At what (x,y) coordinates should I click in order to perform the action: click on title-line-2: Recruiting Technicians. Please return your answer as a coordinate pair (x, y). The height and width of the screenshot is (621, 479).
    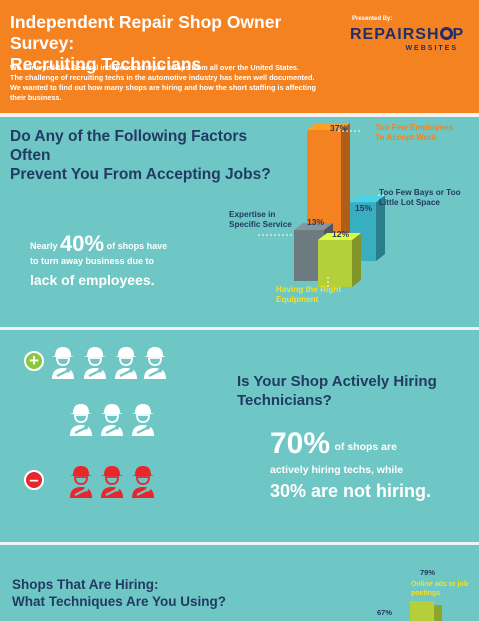
    Looking at the image, I should click on (106, 64).